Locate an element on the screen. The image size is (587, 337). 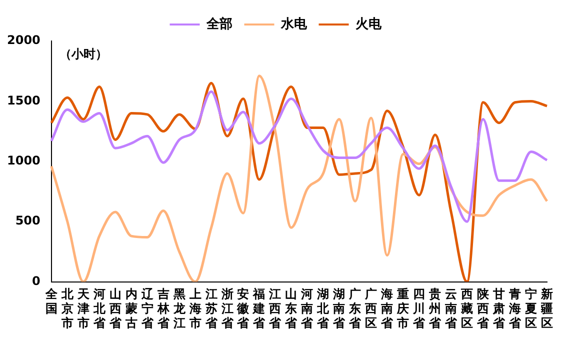
x-tick-label: 河南省 is located at coordinates (307, 308).